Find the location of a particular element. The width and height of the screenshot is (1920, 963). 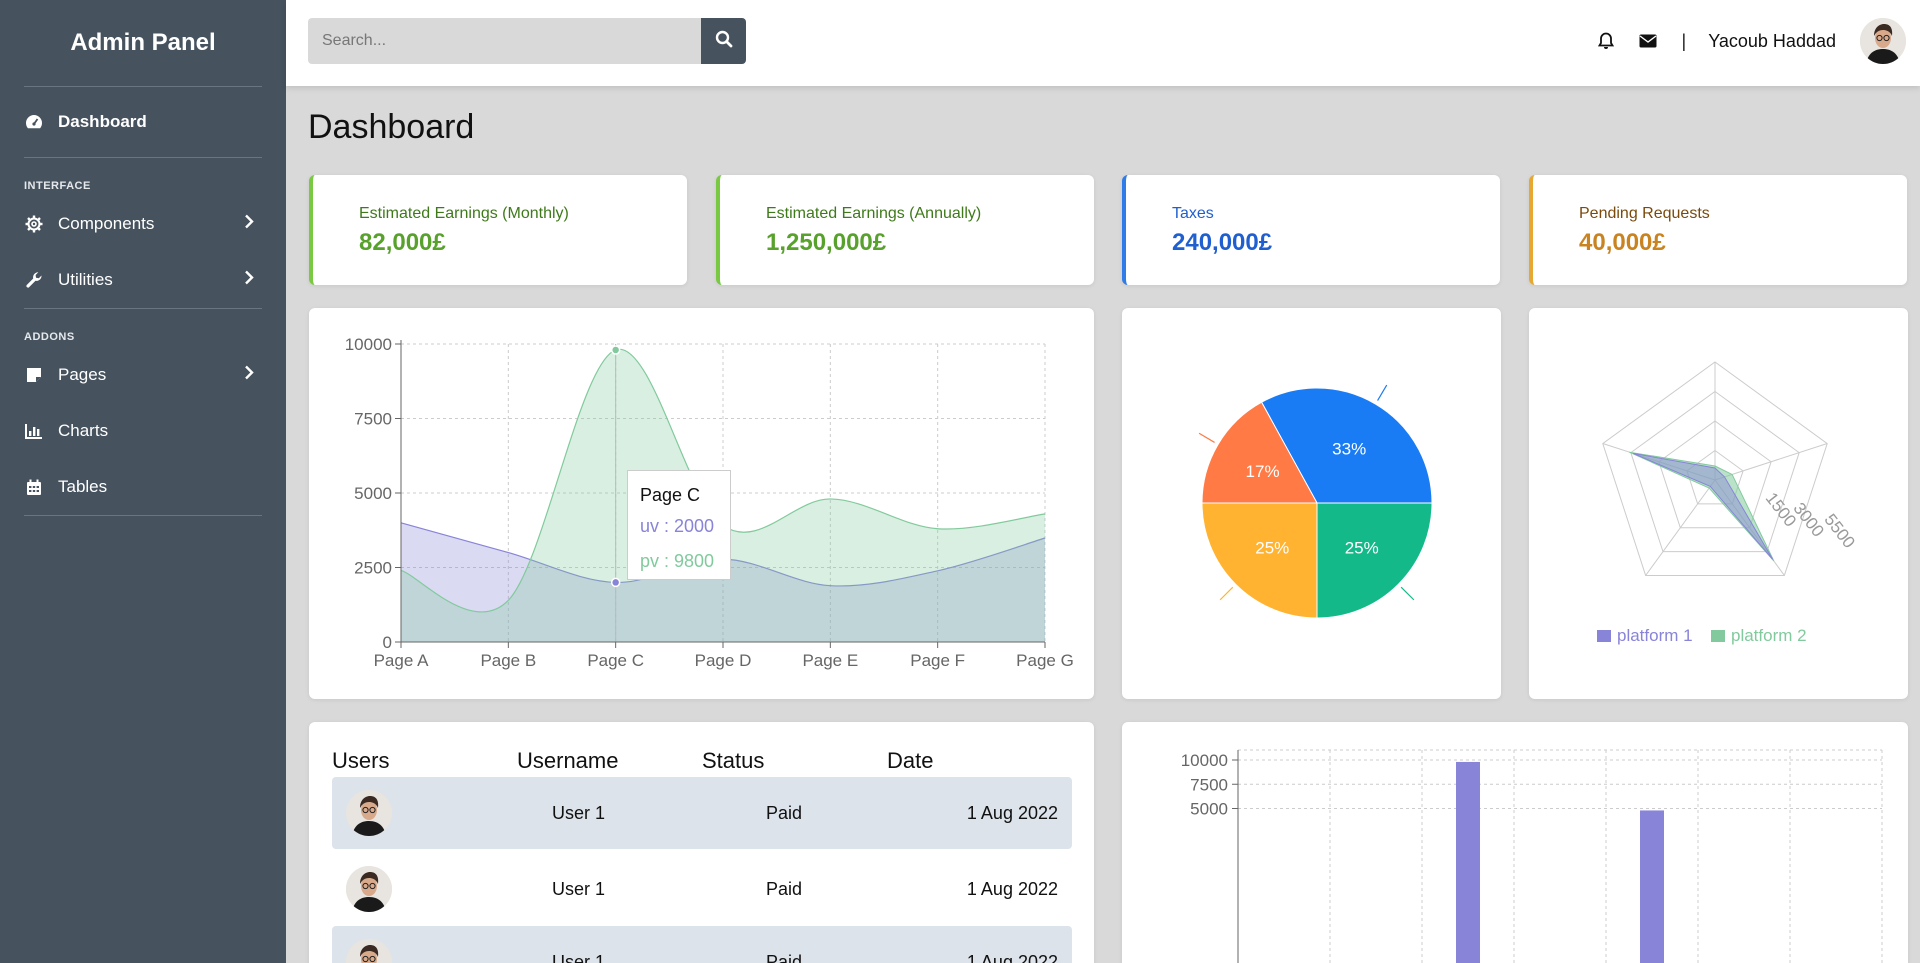

sidebar-item-label: Utilities is located at coordinates (85, 279).